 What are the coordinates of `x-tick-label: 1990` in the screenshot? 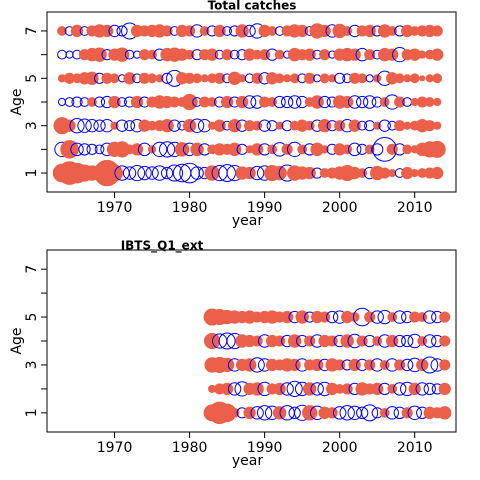 It's located at (265, 208).